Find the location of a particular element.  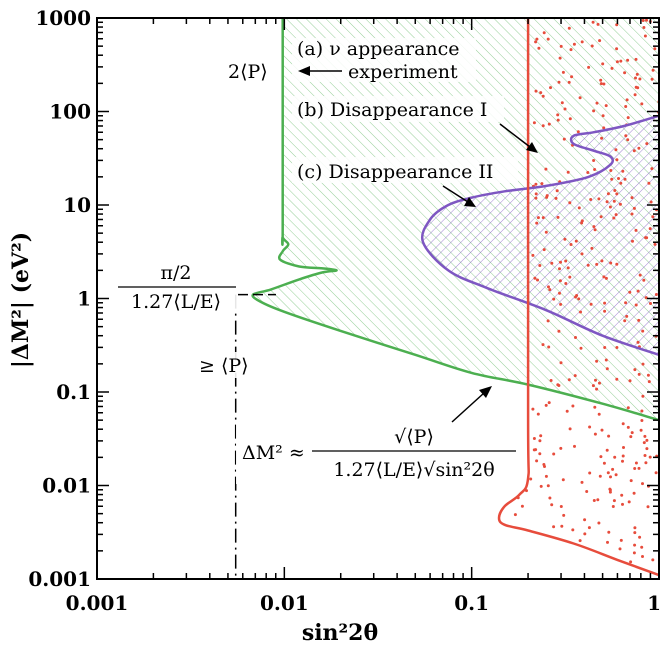

y-tick-label: 0.01 is located at coordinates (66, 486).